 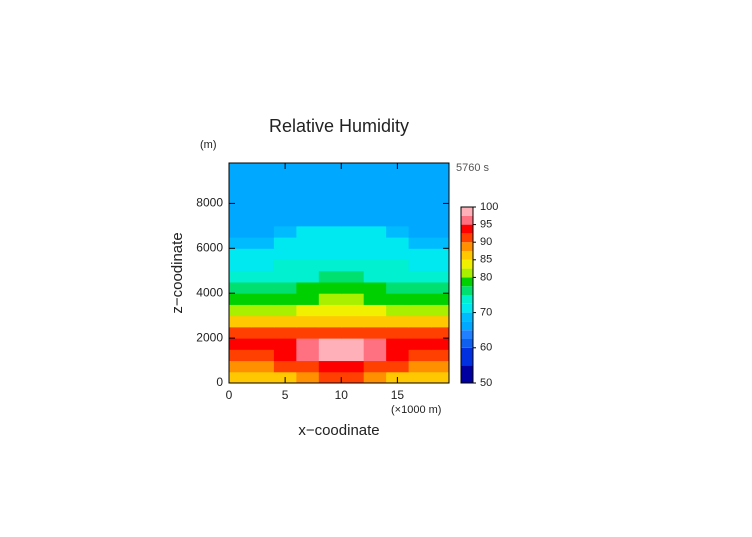 I want to click on y-tick-label: 6000, so click(x=209, y=247).